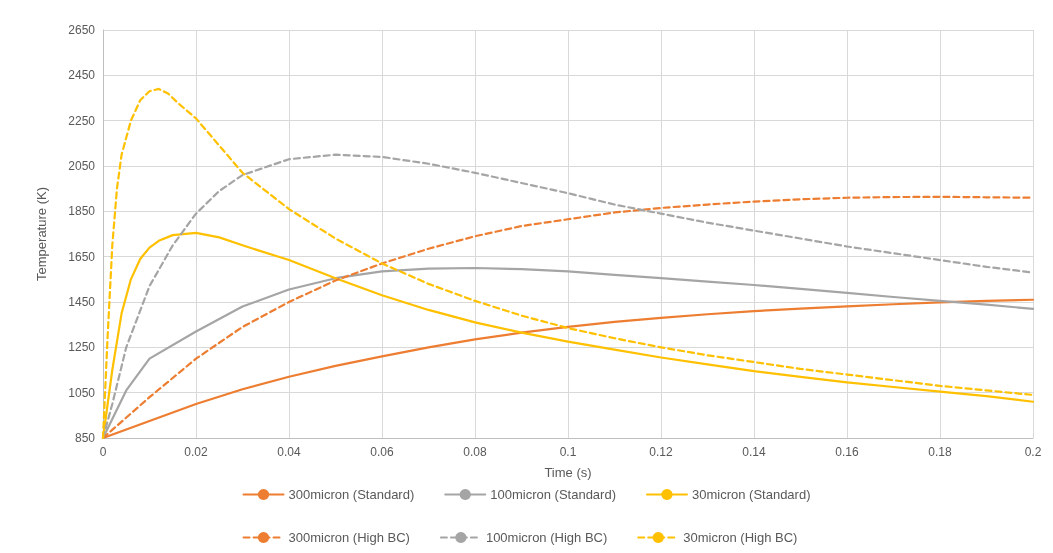  I want to click on legend-label: 100micron (High BC), so click(546, 537).